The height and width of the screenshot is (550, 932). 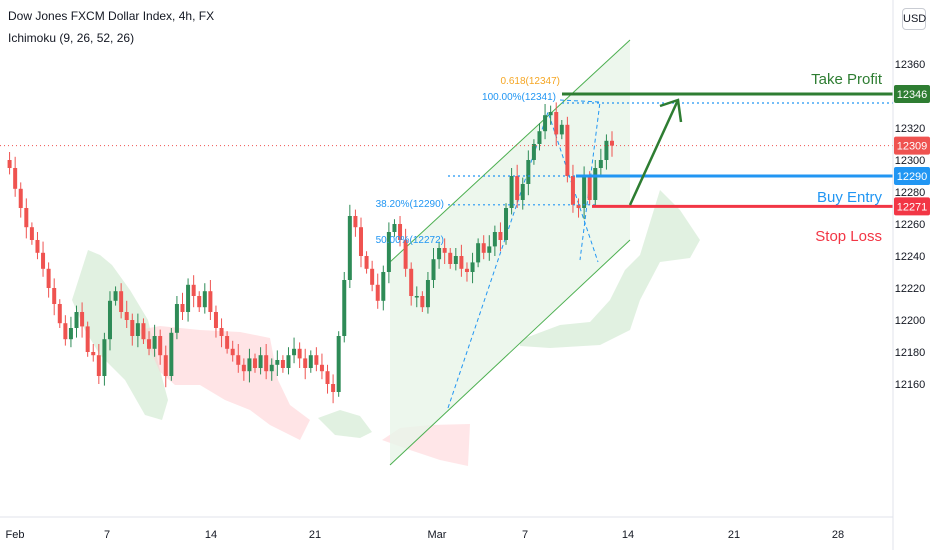 I want to click on x-tick-label: 21, so click(x=734, y=535).